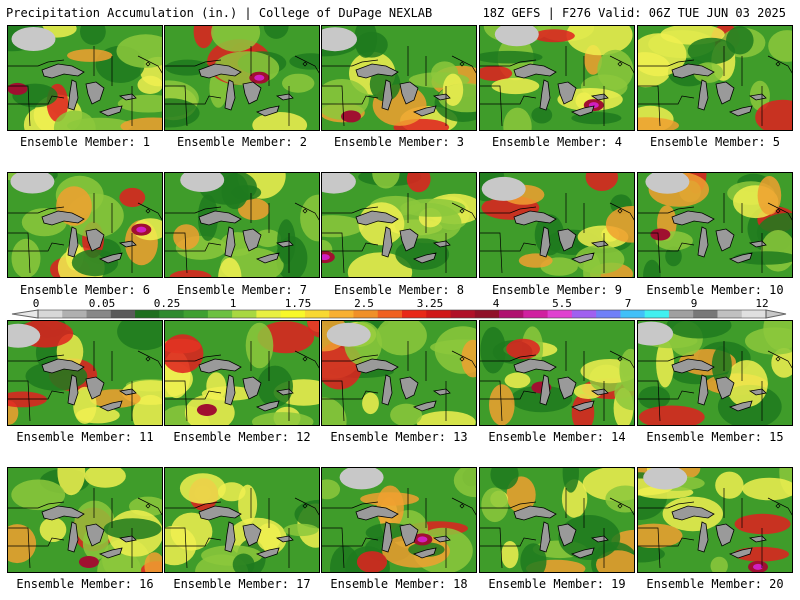 The width and height of the screenshot is (800, 600). Describe the element at coordinates (298, 303) in the screenshot. I see `legend-label: 1.75` at that location.